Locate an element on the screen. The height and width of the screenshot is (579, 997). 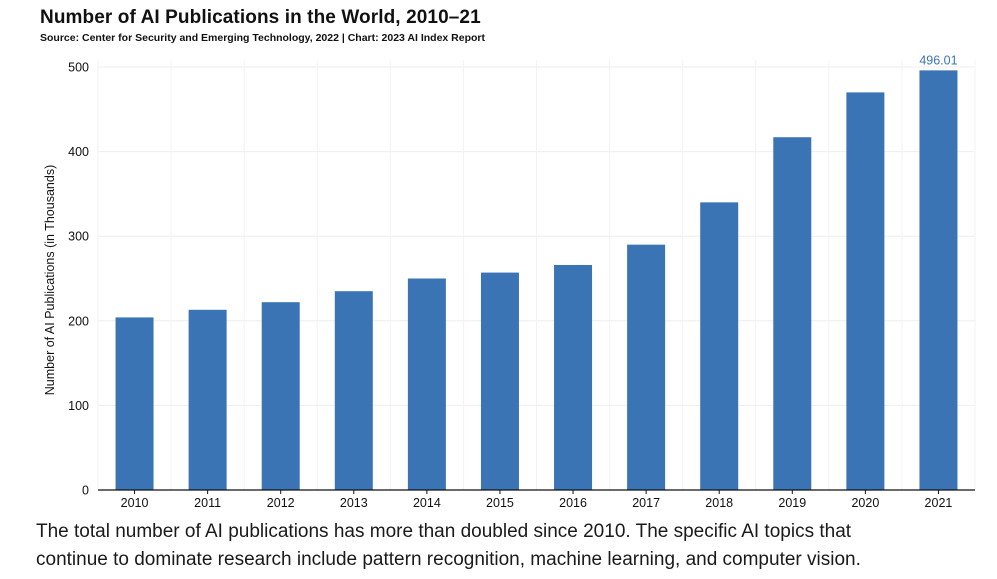
bar-2017 is located at coordinates (646, 367).